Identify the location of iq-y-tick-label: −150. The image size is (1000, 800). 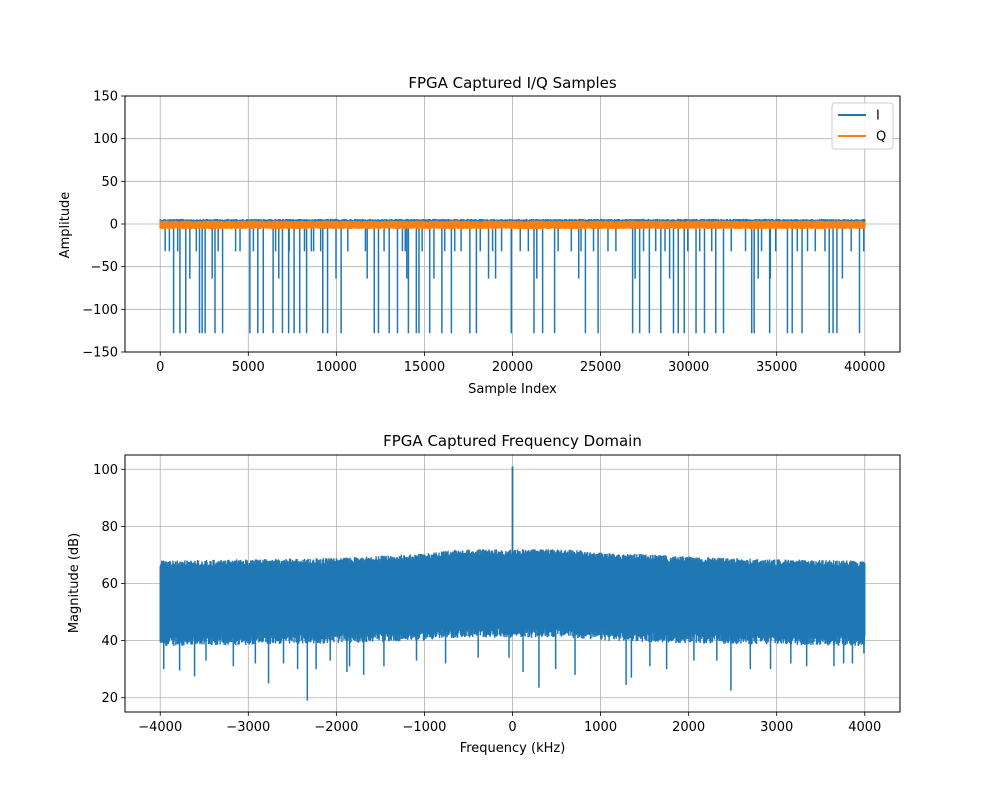
(100, 353).